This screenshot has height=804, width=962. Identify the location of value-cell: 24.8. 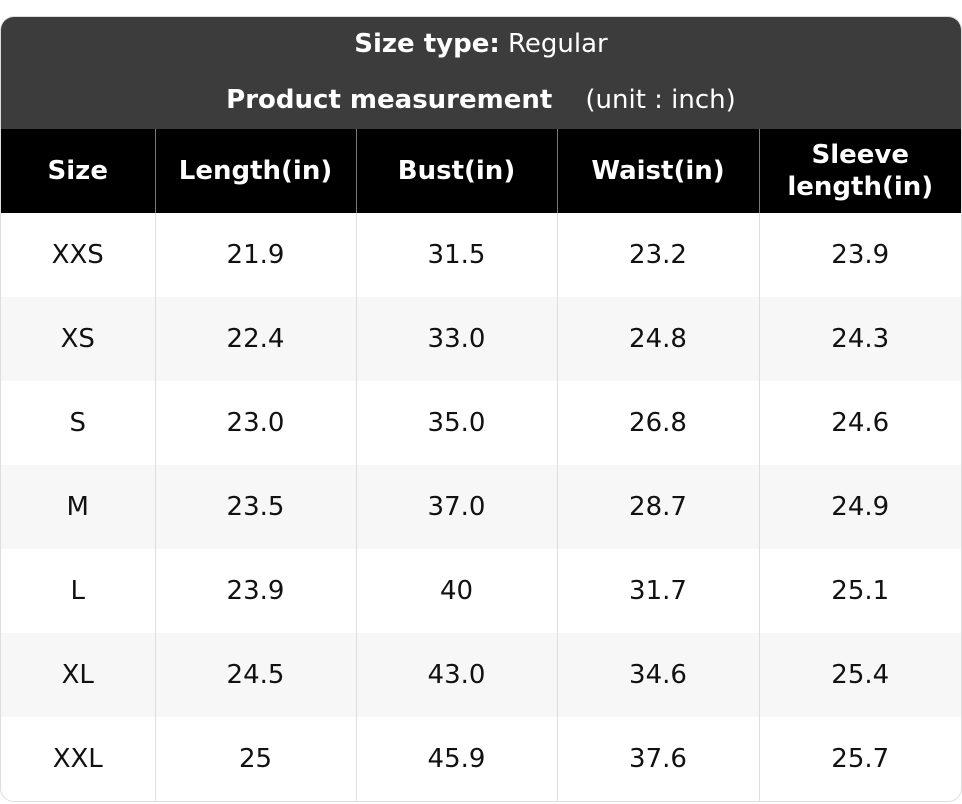
(657, 339).